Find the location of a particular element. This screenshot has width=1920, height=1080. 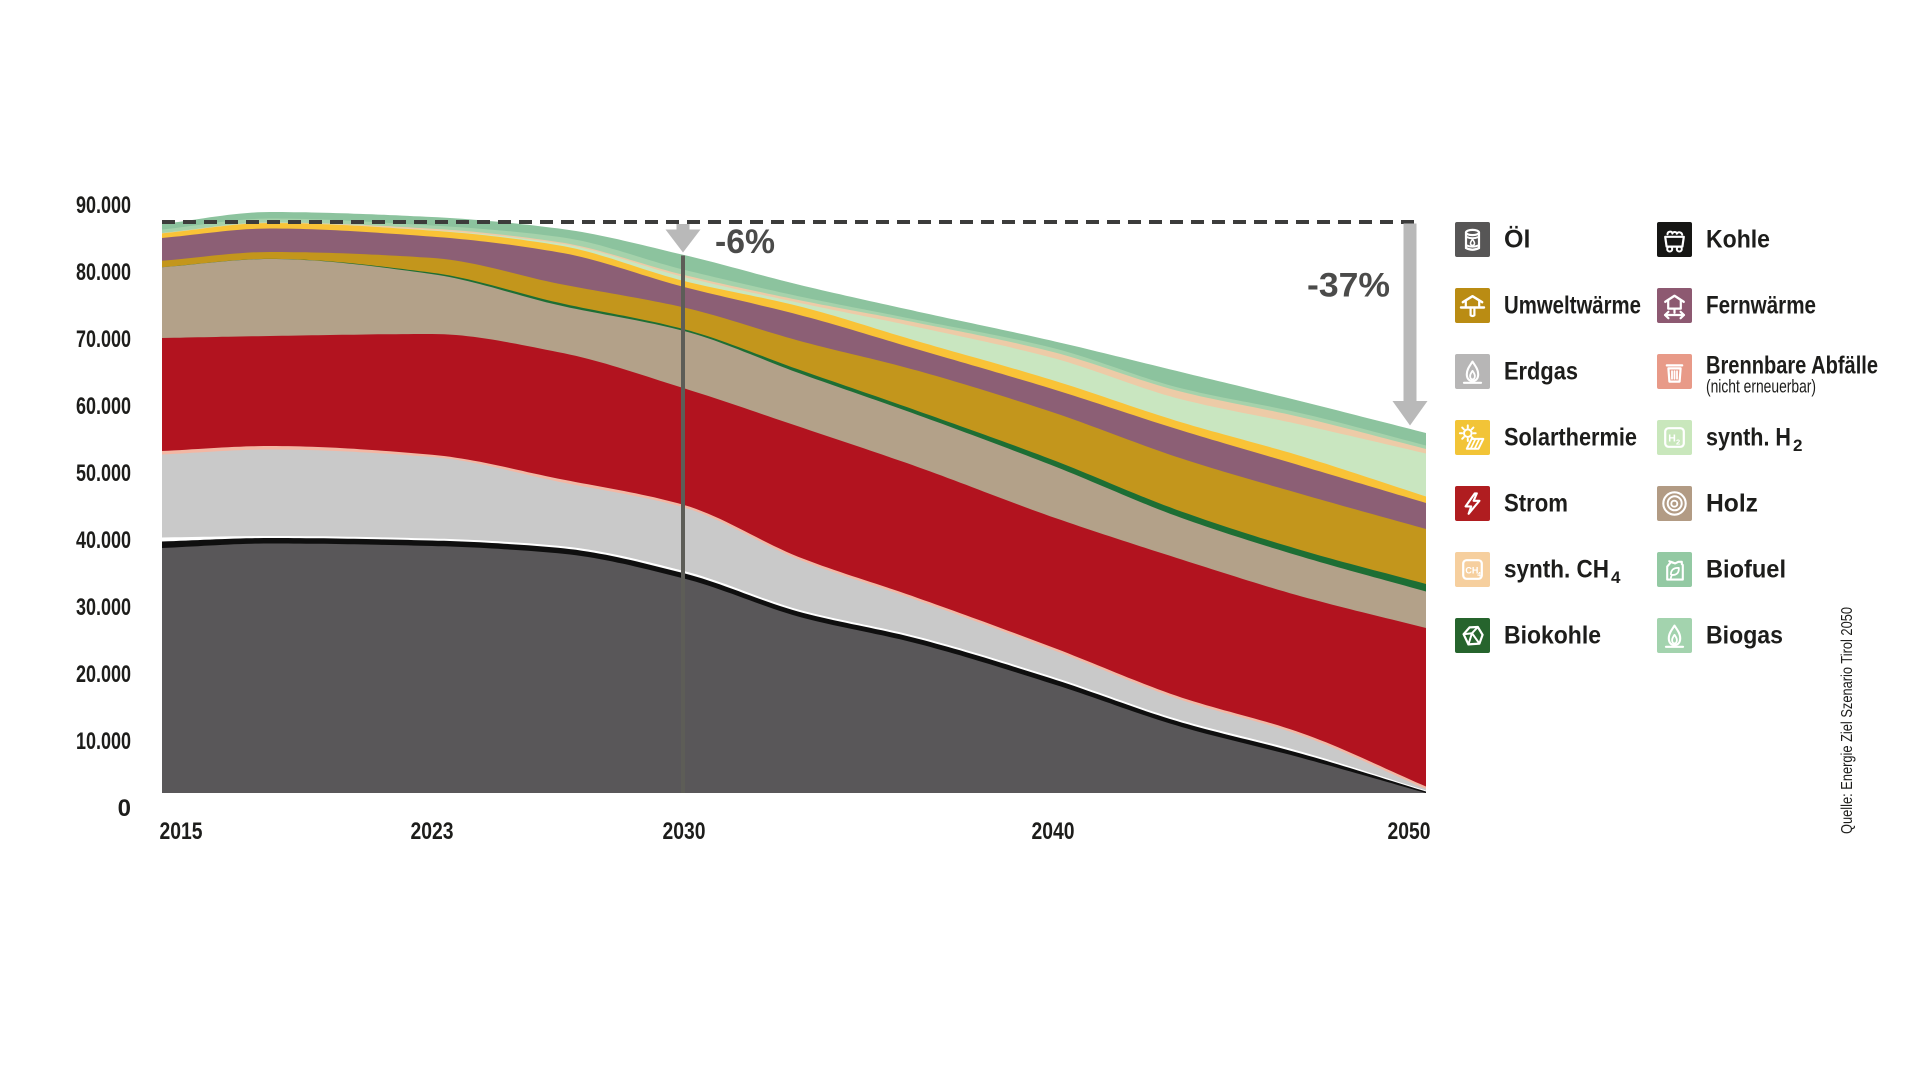

svg-text: 10.000 is located at coordinates (103, 741).